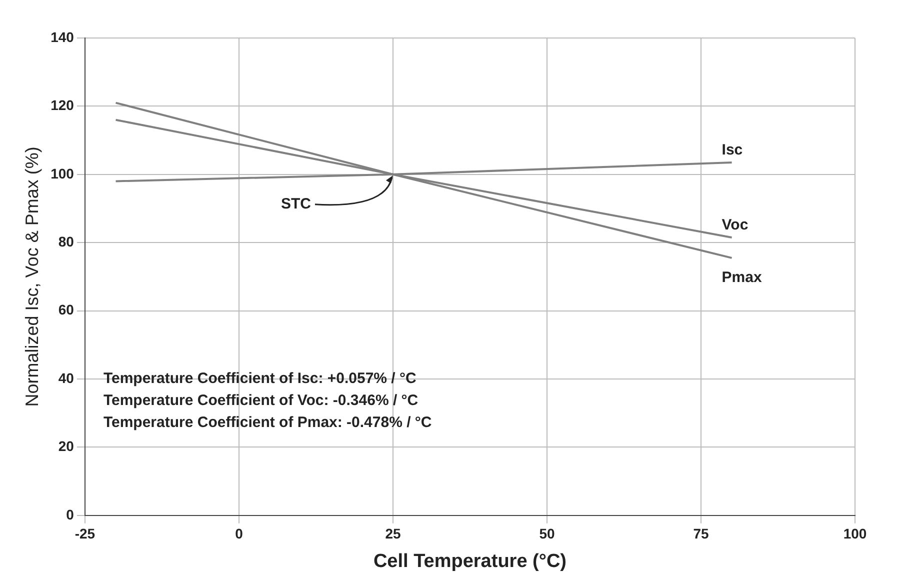  Describe the element at coordinates (470, 561) in the screenshot. I see `x-axis-title: Cell Temperature (°C)` at that location.